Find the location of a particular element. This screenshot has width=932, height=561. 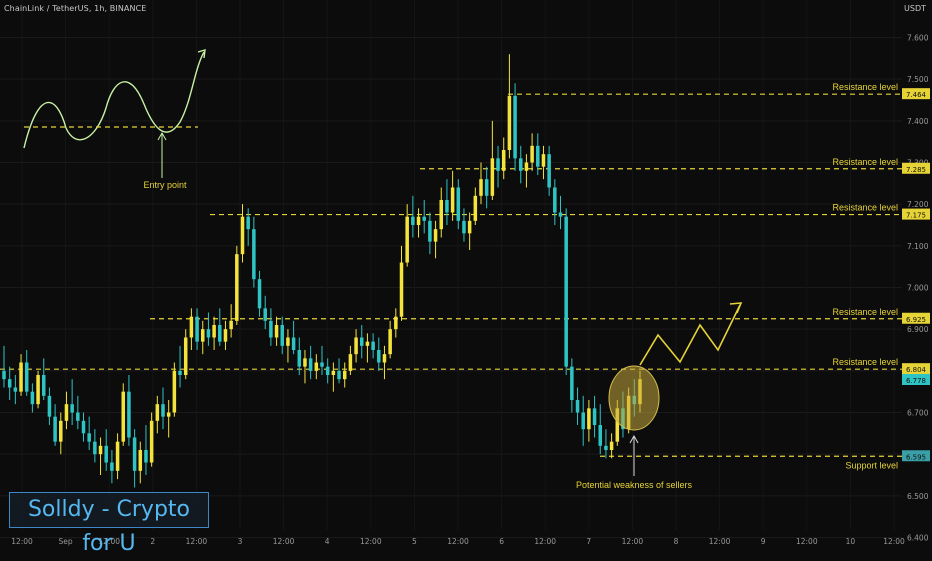

x-tick-label: 6 is located at coordinates (501, 541).